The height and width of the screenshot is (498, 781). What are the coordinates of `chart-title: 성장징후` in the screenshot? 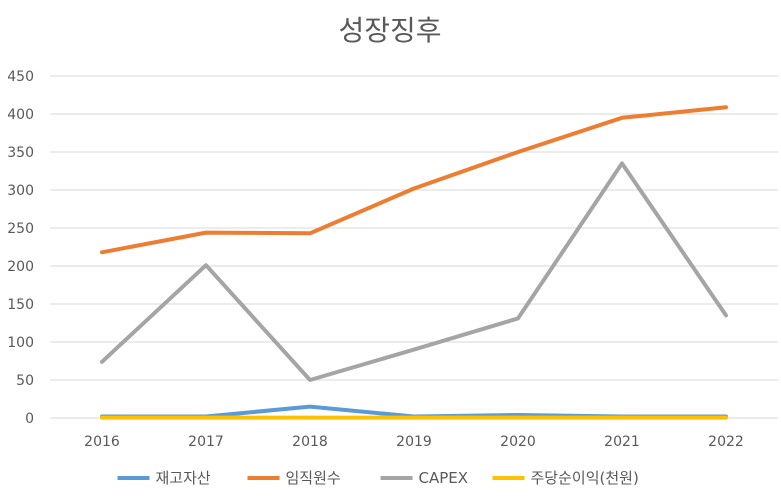 It's located at (389, 30).